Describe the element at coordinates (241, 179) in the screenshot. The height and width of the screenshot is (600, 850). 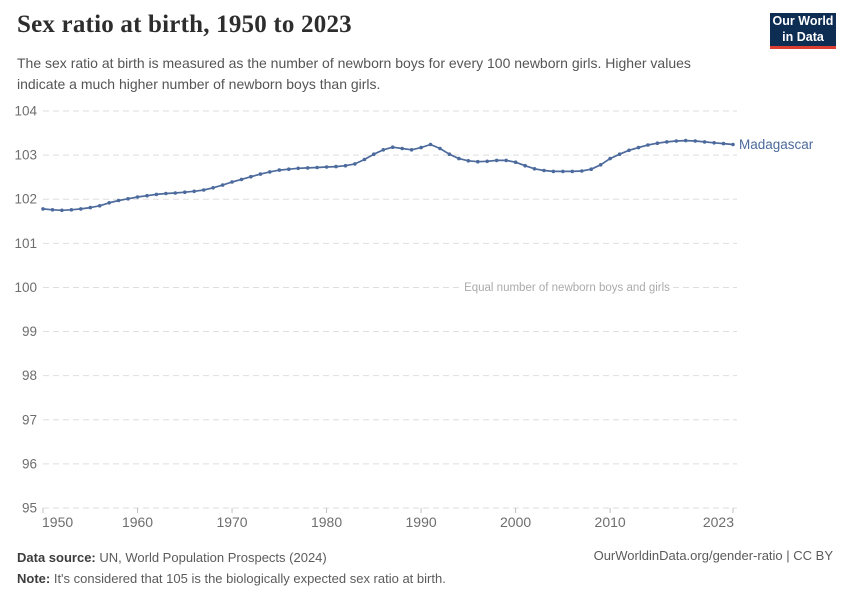
I see `data-point-1971` at that location.